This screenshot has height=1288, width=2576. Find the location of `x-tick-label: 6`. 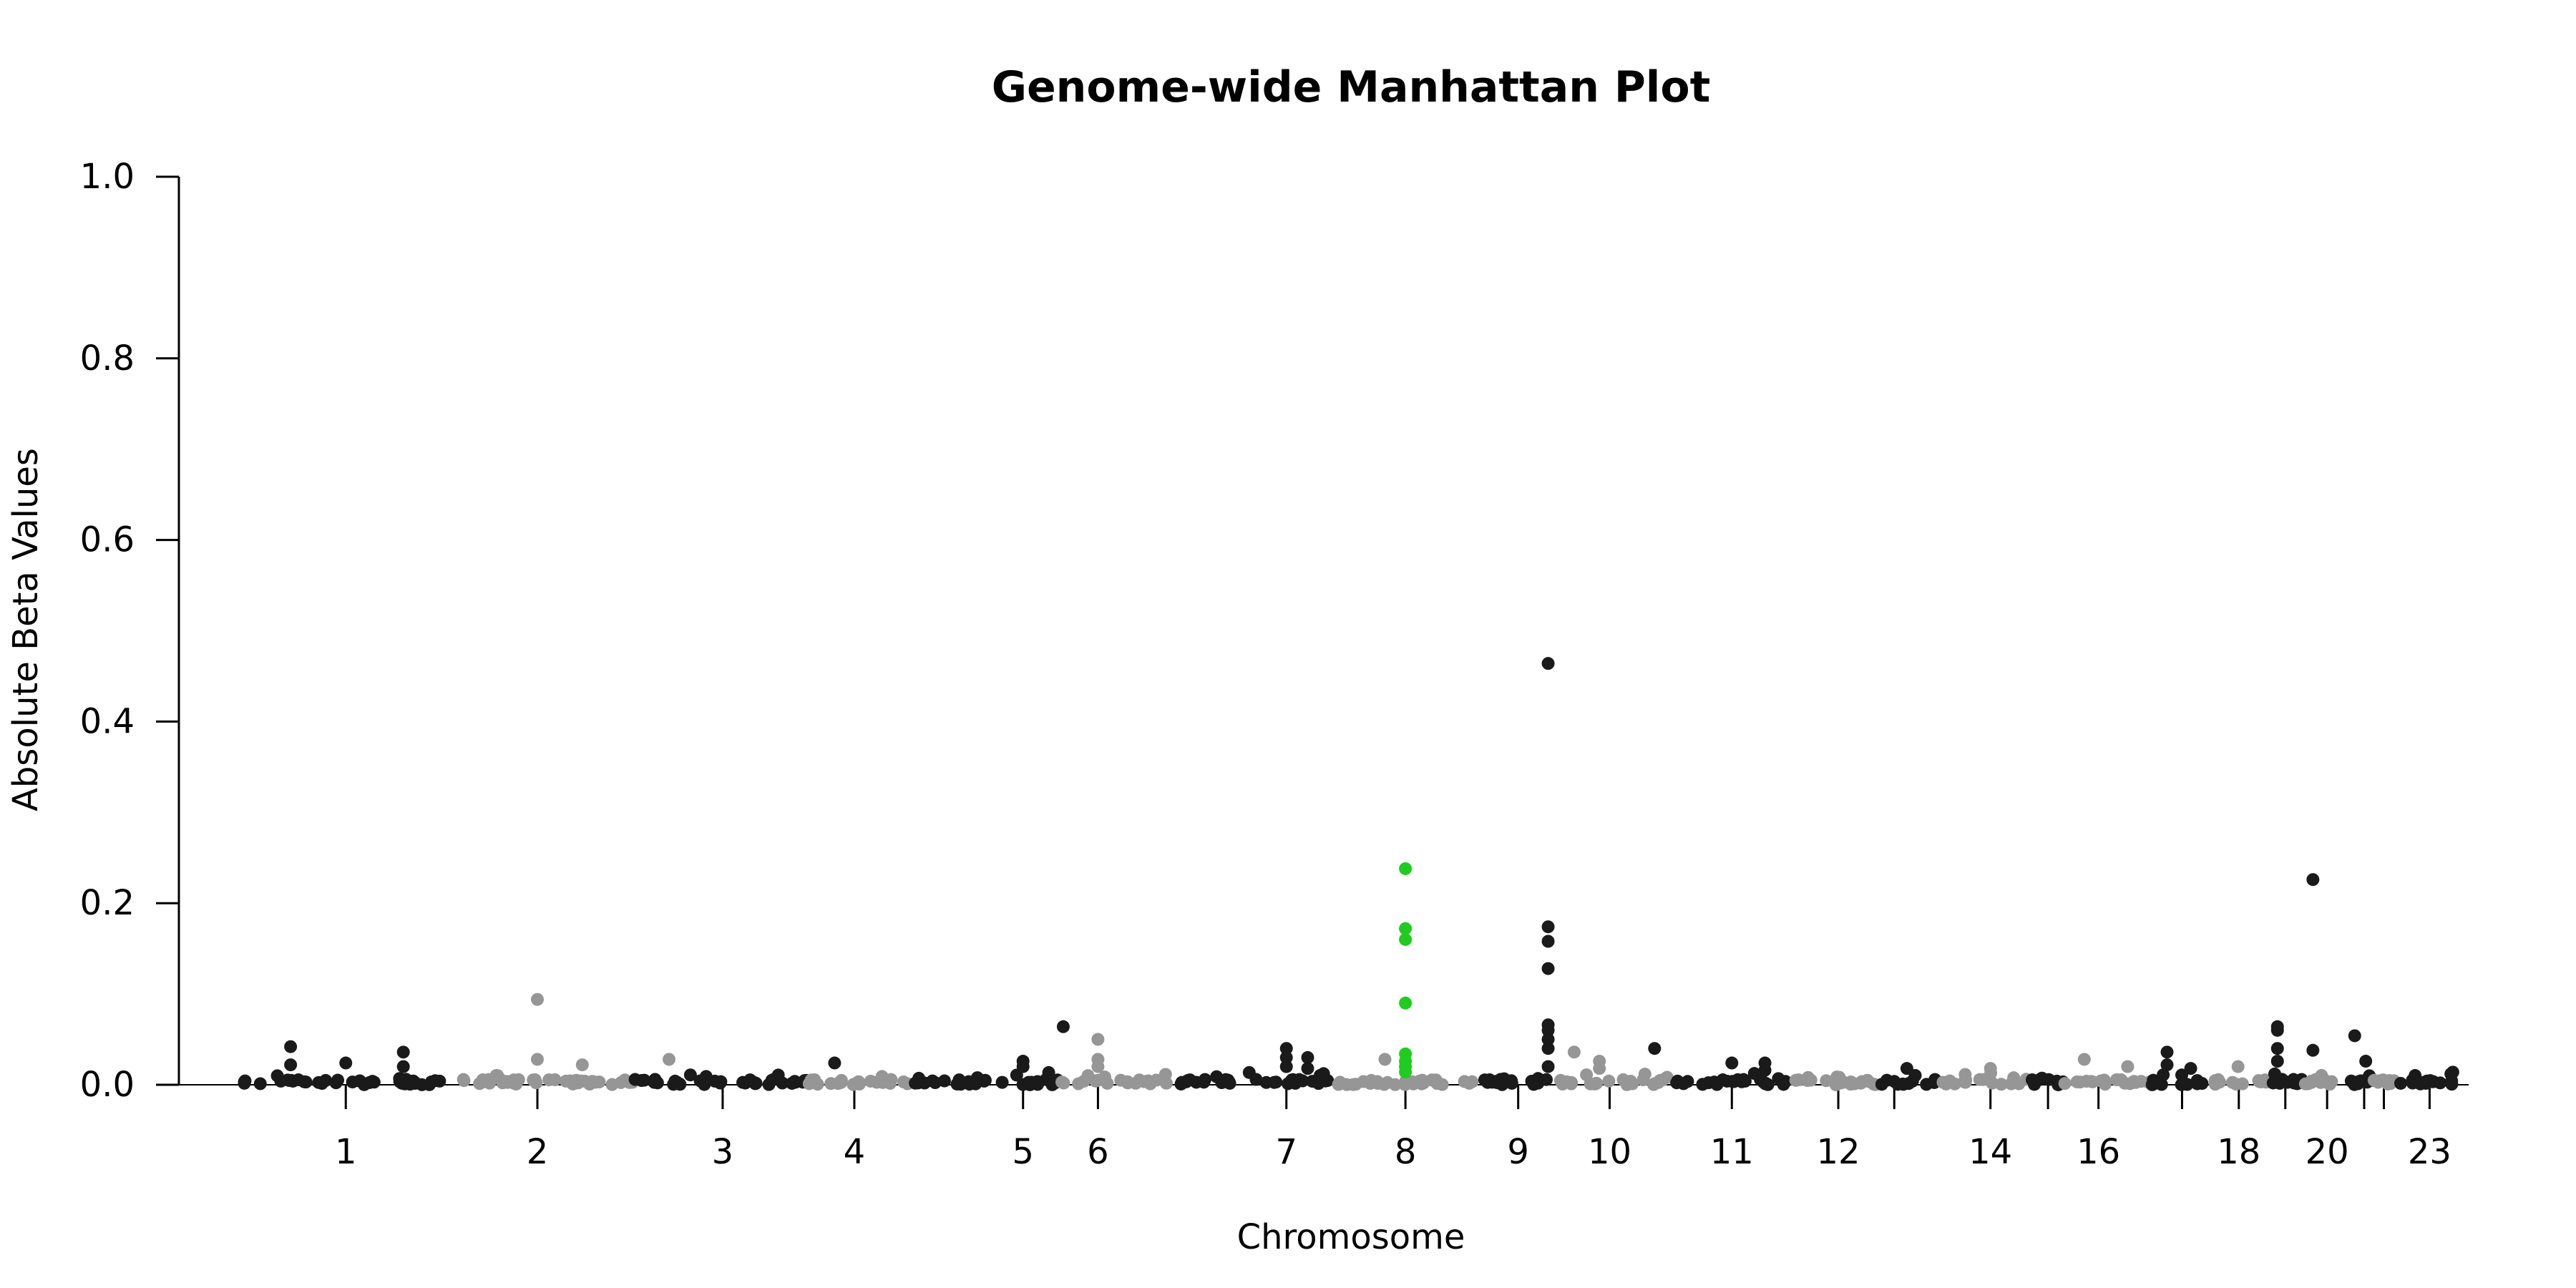

x-tick-label: 6 is located at coordinates (1098, 1152).